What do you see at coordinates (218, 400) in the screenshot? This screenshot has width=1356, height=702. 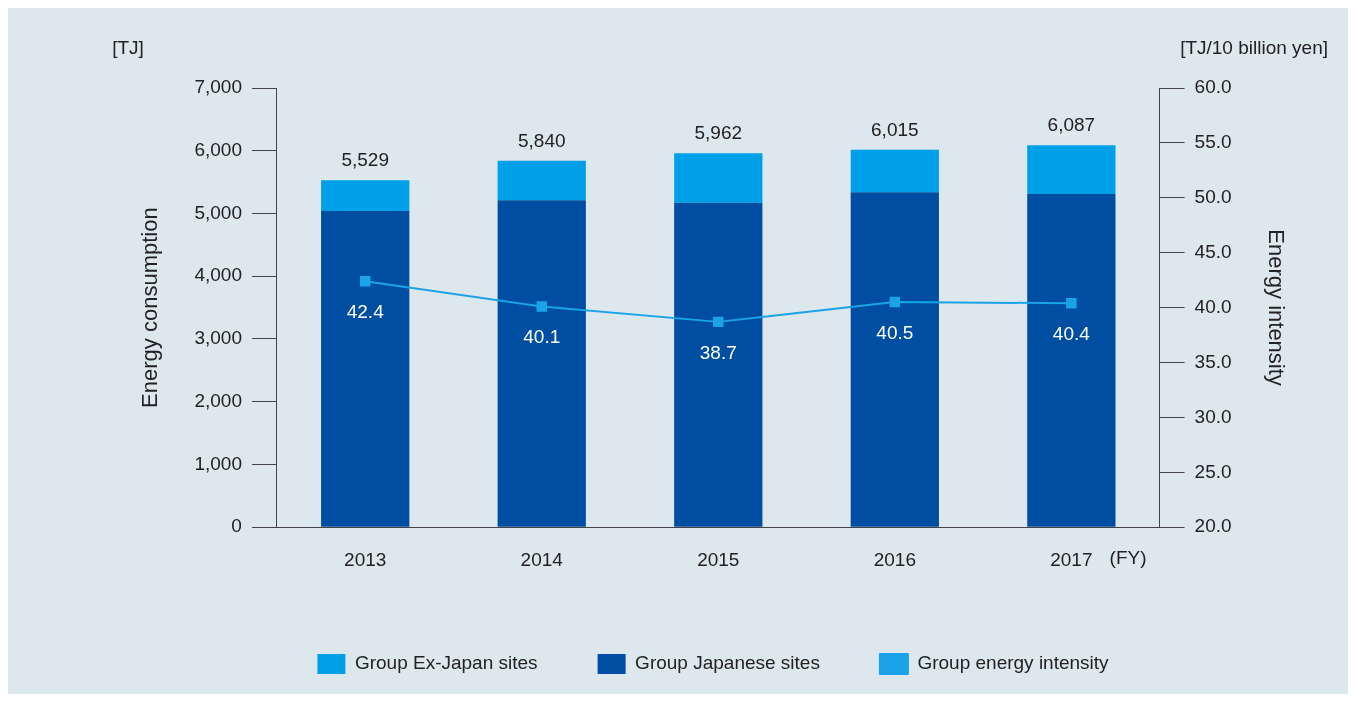 I see `y-tick-label: 2,000` at bounding box center [218, 400].